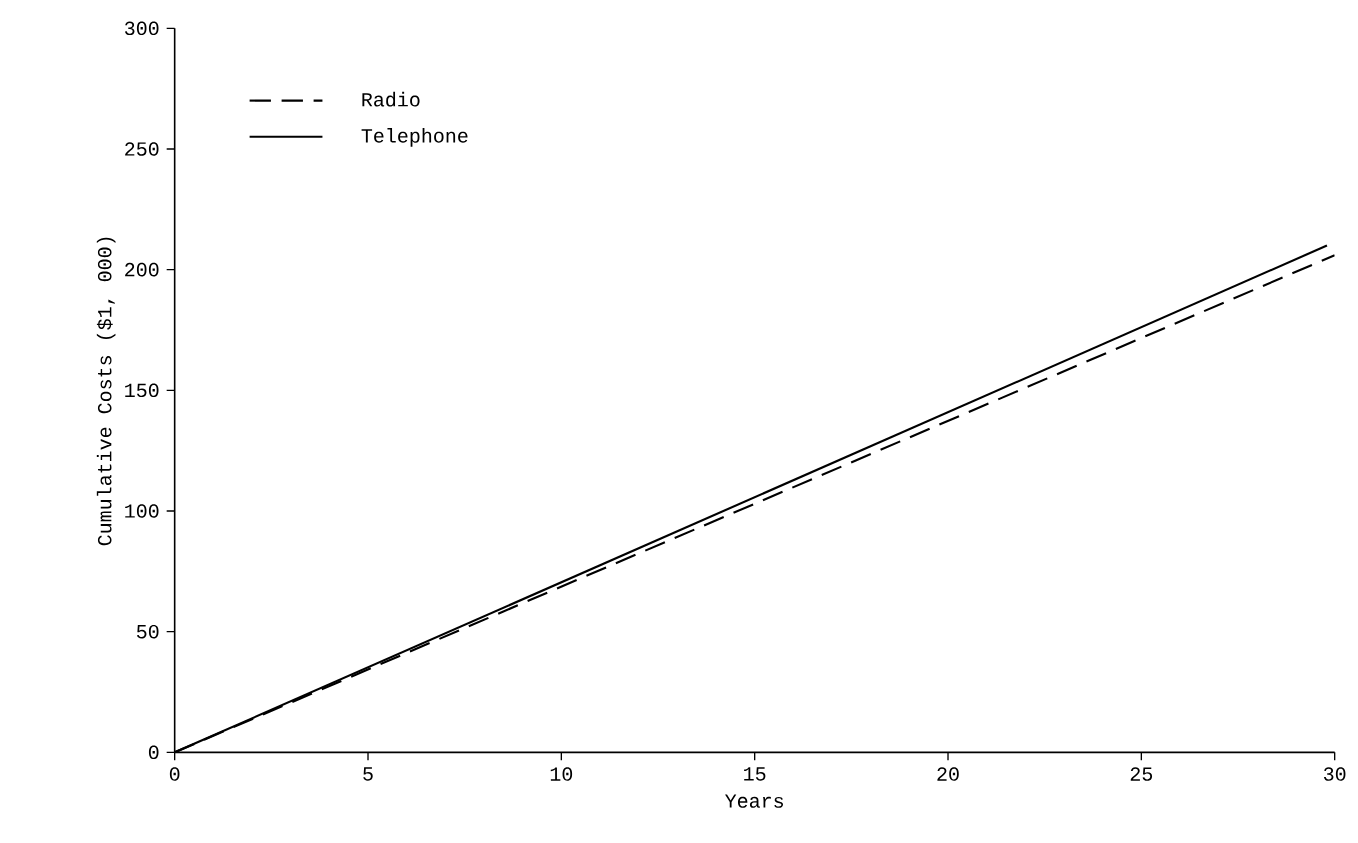 The image size is (1358, 843). Describe the element at coordinates (142, 149) in the screenshot. I see `y-tick-label: 250` at that location.